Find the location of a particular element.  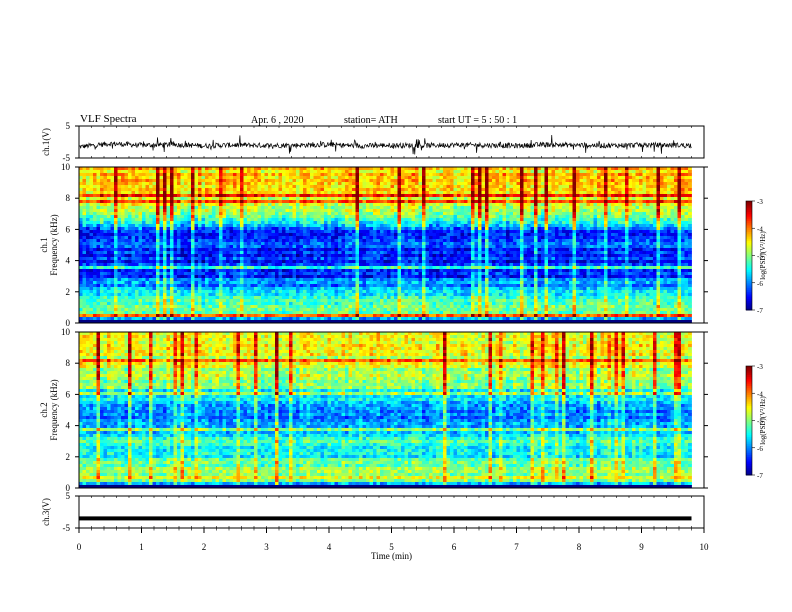

y-axis-label: ch.2 is located at coordinates (44, 409).